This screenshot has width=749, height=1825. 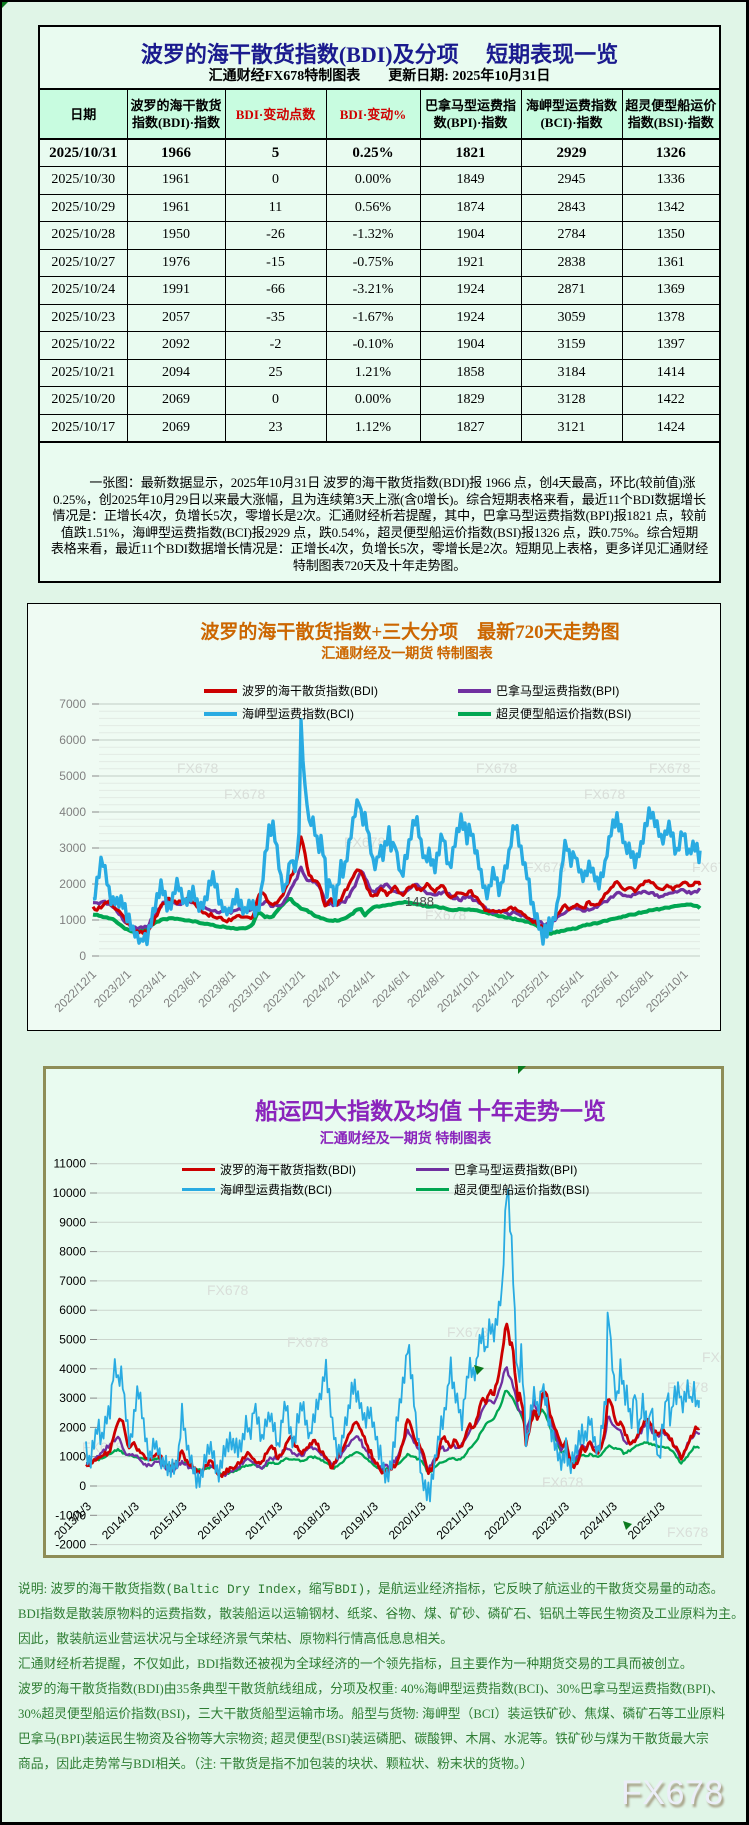 What do you see at coordinates (75, 991) in the screenshot?
I see `svg-text: 2022/12/1` at bounding box center [75, 991].